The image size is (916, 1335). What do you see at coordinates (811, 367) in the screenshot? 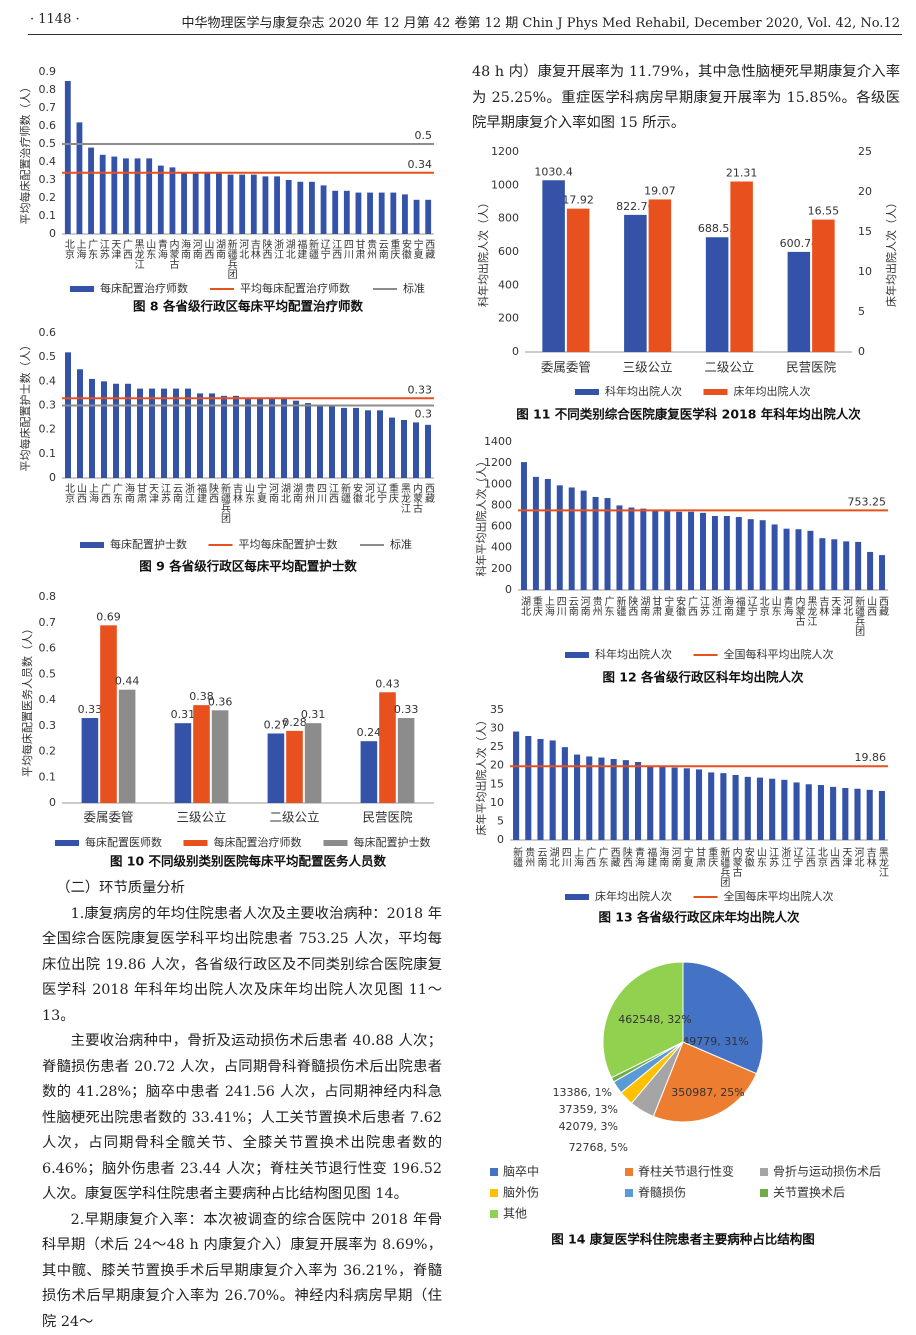
I see `x-tick-label: 民营医院` at bounding box center [811, 367].